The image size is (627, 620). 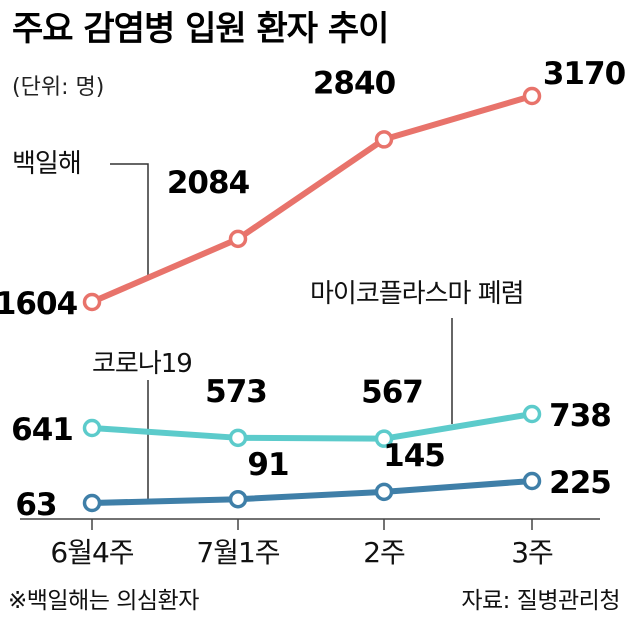 What do you see at coordinates (129, 220) in the screenshot?
I see `leader-line-pertussis` at bounding box center [129, 220].